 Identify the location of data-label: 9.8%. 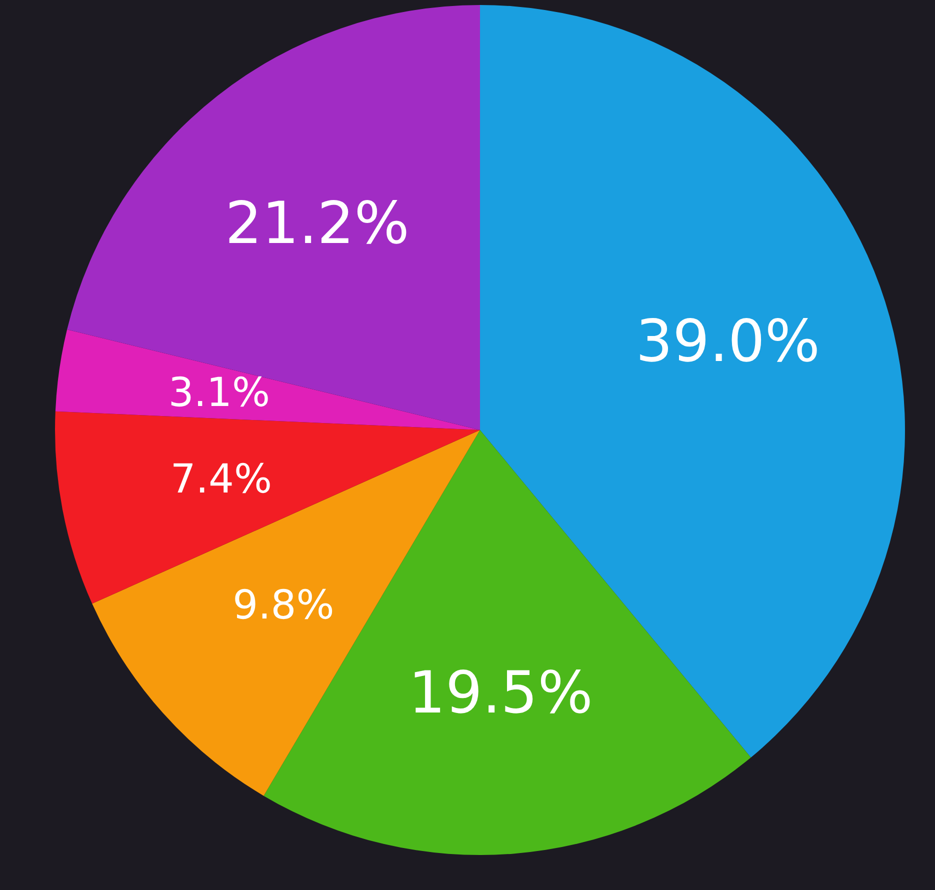
(283, 605).